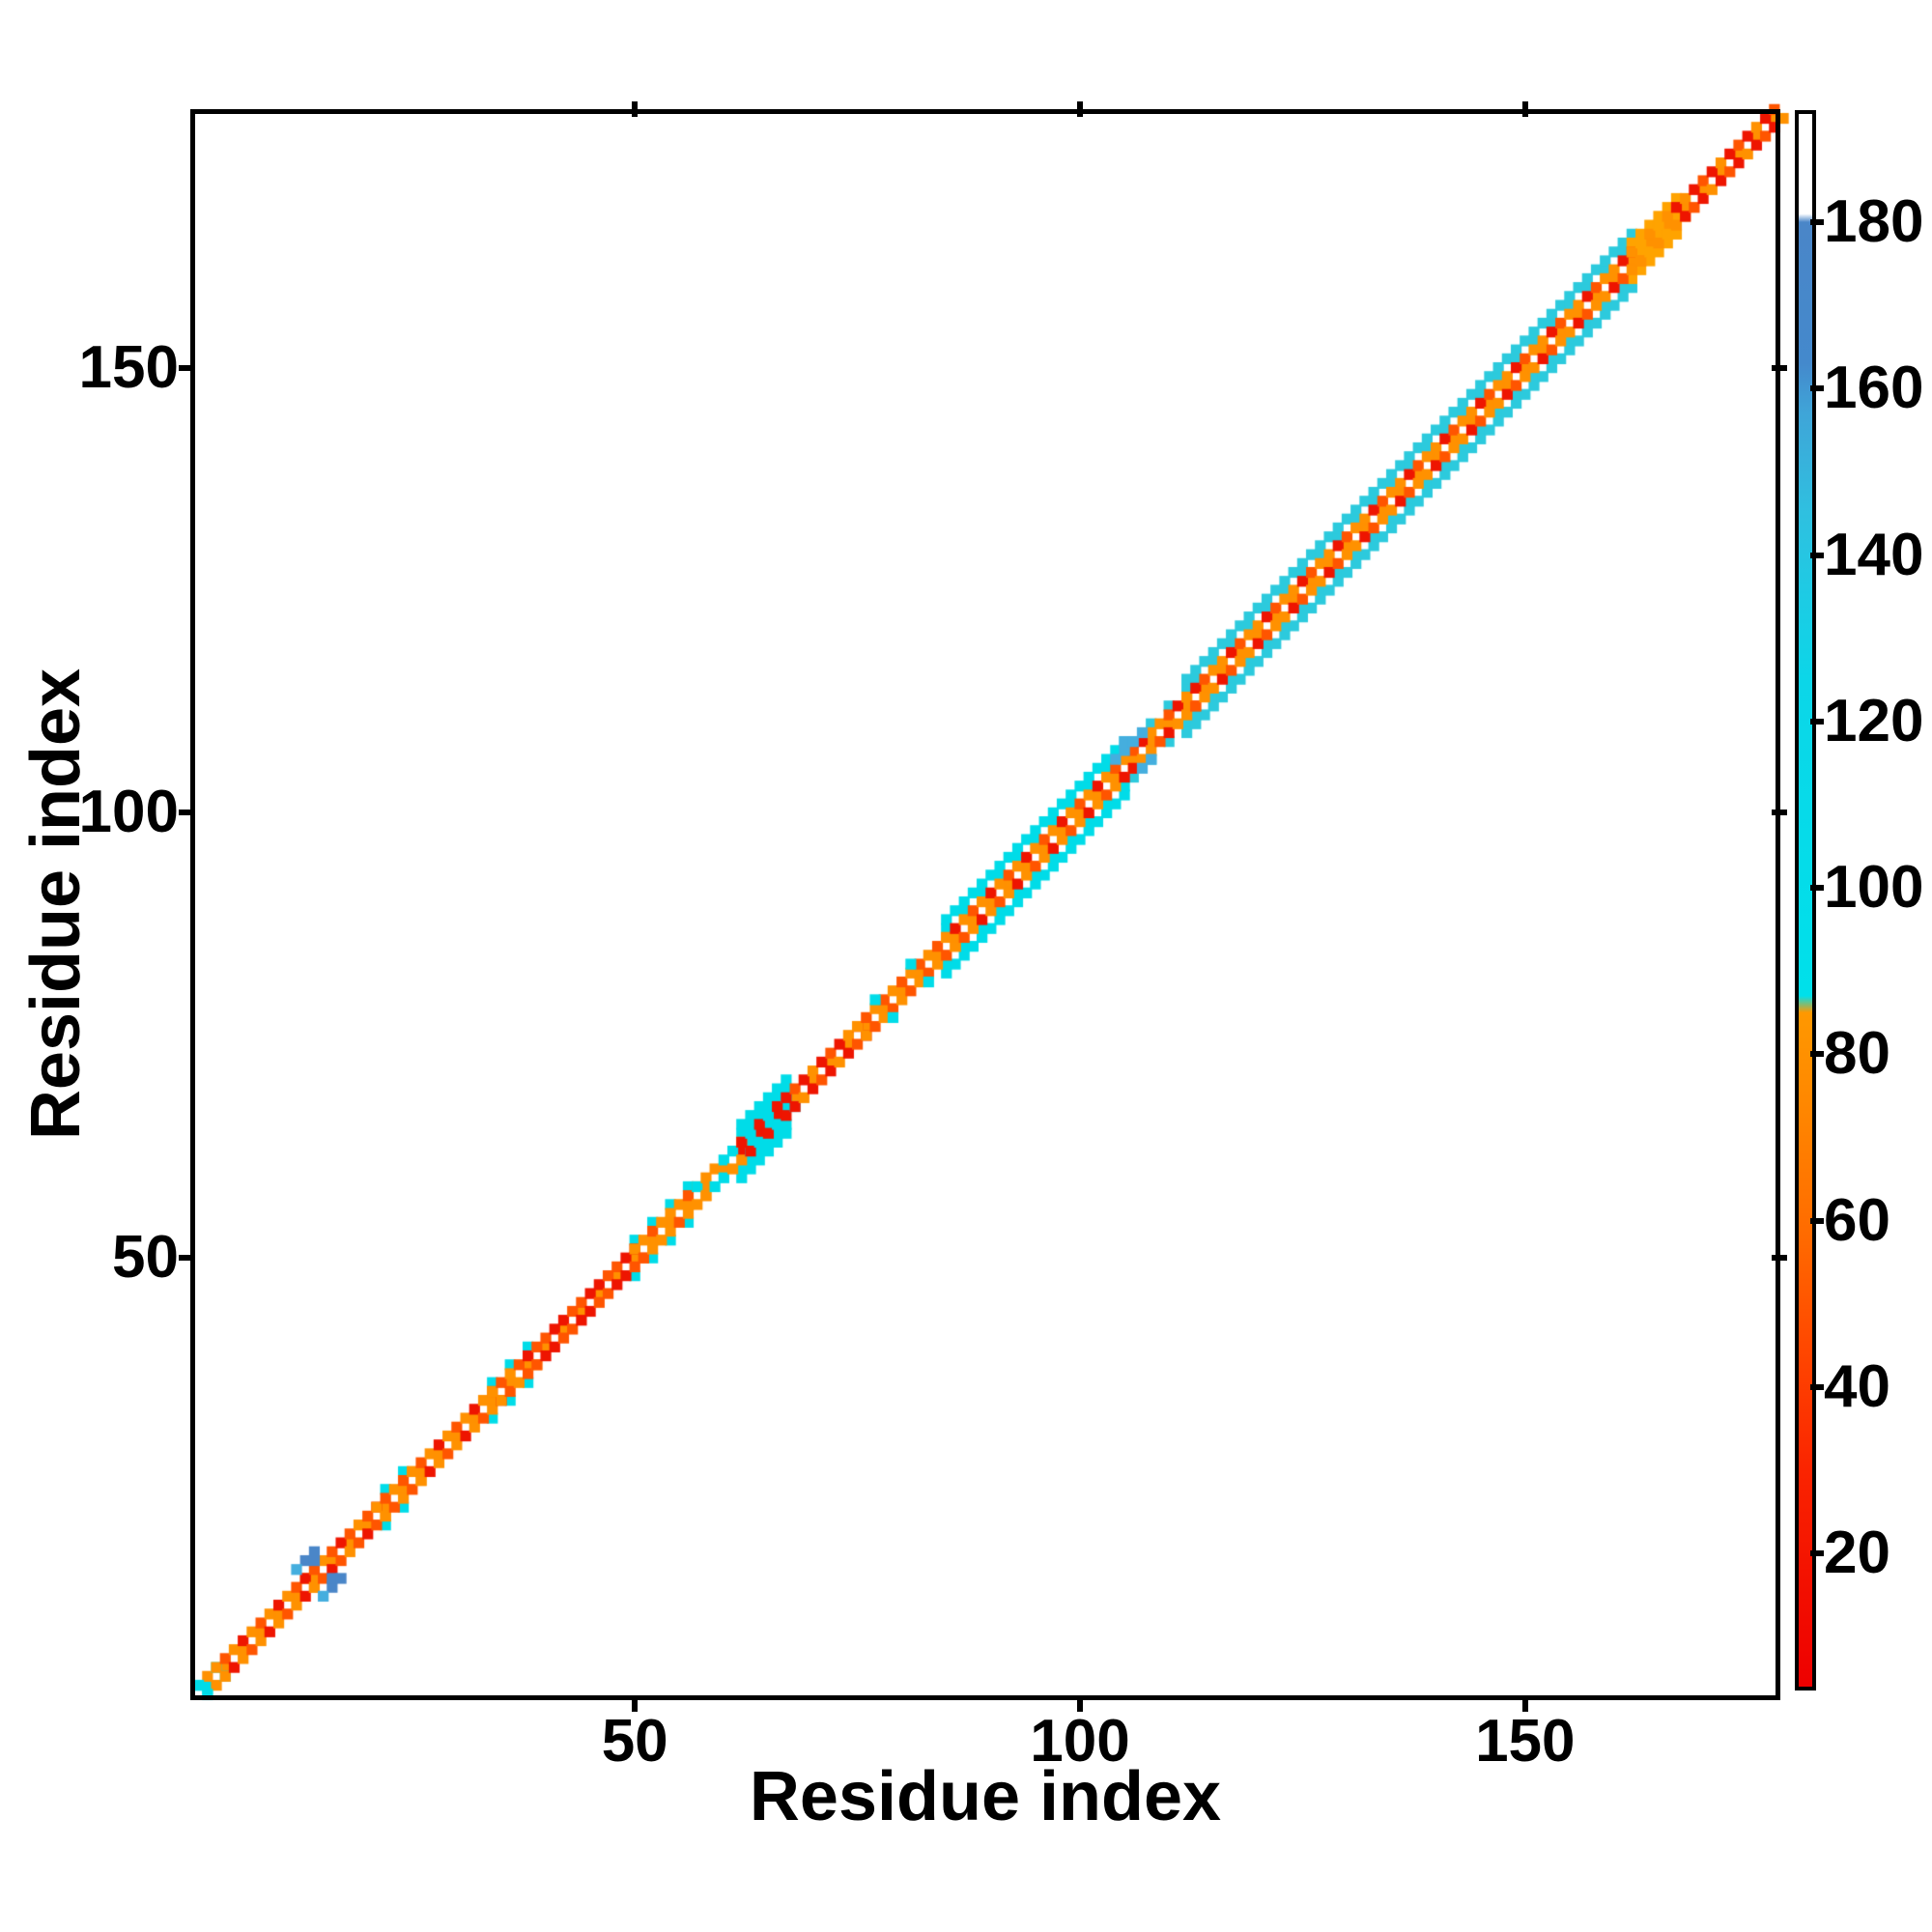 The height and width of the screenshot is (1932, 1932). I want to click on colorbar-tick-label: 160, so click(1874, 388).